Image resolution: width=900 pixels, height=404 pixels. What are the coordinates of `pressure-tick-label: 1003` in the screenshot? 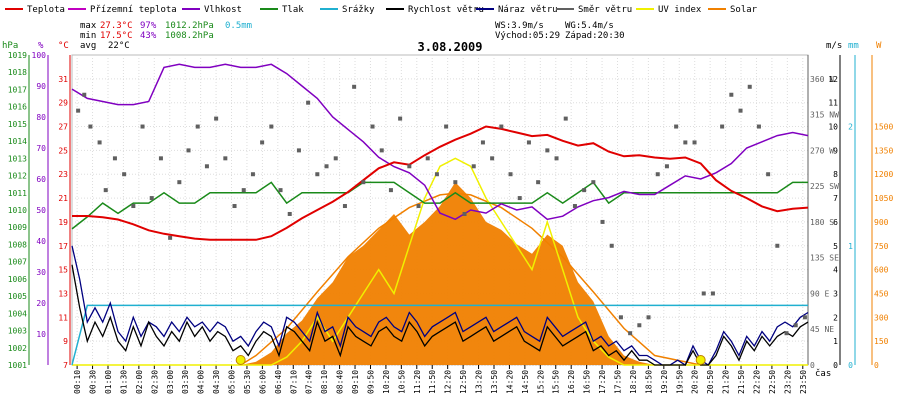 It's located at (17, 331).